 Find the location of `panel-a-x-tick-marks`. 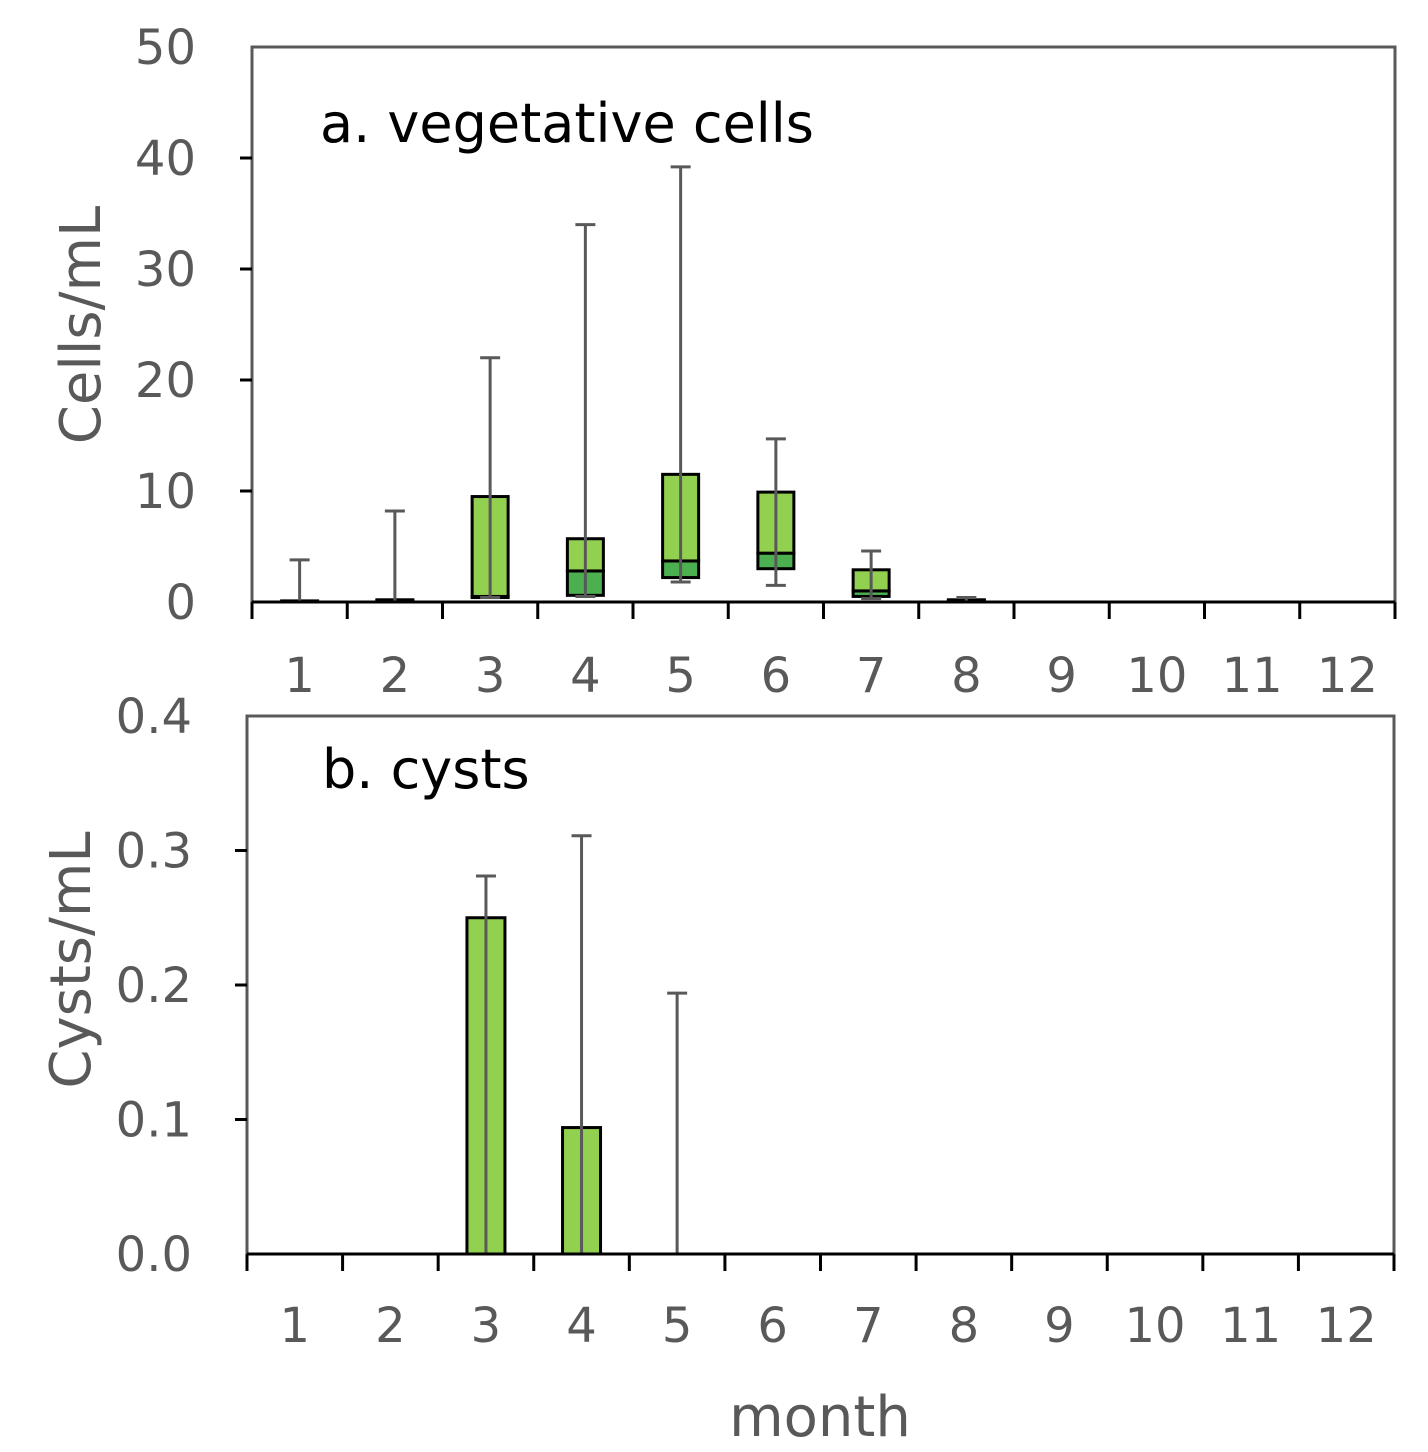

panel-a-x-tick-marks is located at coordinates (823, 610).